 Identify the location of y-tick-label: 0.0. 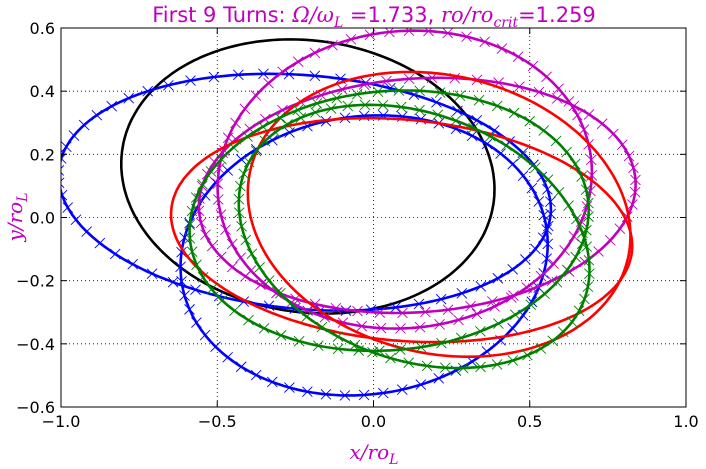
(42, 218).